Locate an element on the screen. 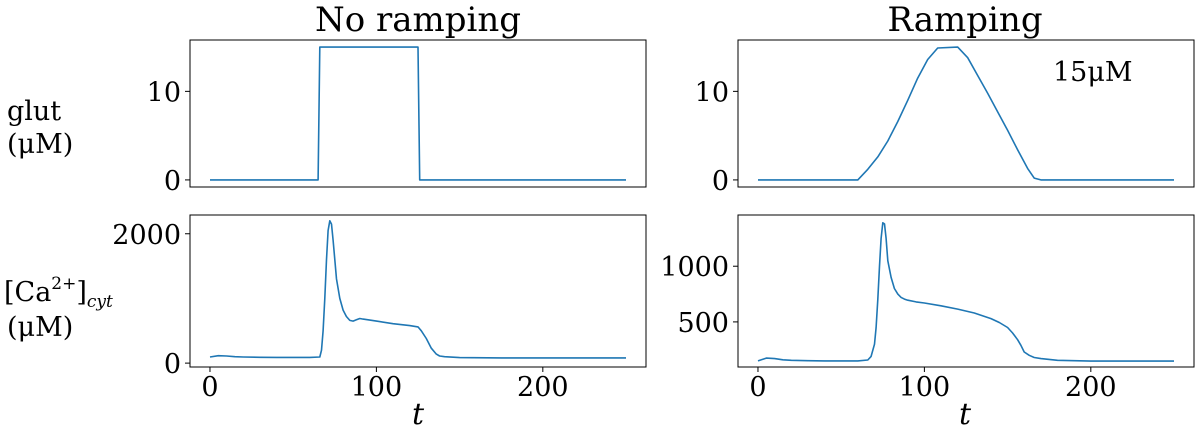 Image resolution: width=1201 pixels, height=436 pixels. row-label-calcium-base: [Ca is located at coordinates (27, 292).